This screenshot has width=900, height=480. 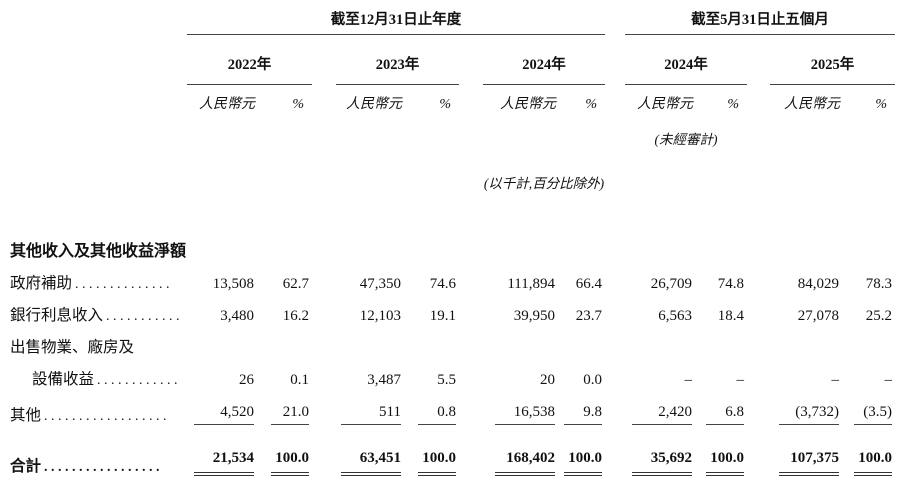 I want to click on table-row-disposal-line1: 出售物業、廠房及, so click(x=447, y=345).